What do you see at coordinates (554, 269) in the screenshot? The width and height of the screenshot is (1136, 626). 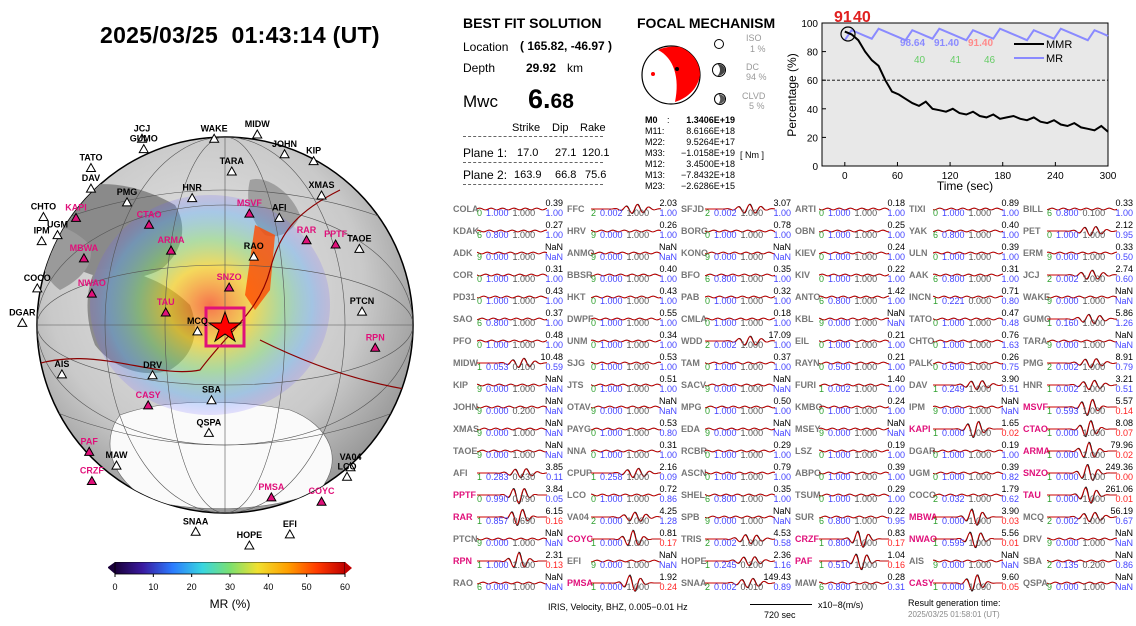 I see `amplitude-value: 0.31` at bounding box center [554, 269].